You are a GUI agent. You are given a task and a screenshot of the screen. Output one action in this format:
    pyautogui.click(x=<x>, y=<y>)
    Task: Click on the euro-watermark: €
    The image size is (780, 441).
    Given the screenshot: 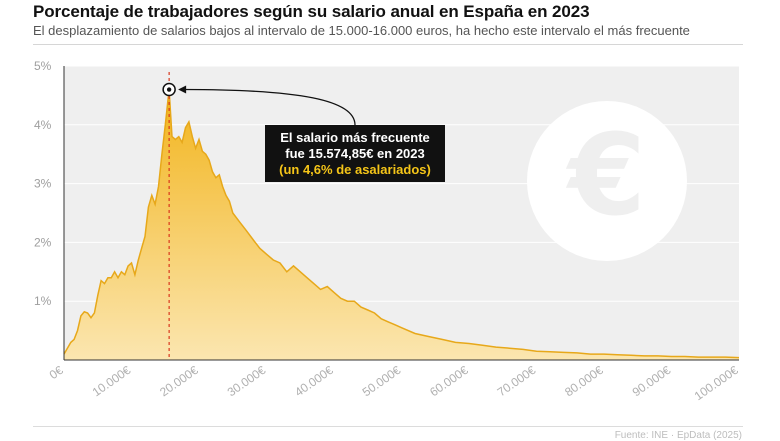 What is the action you would take?
    pyautogui.click(x=607, y=181)
    